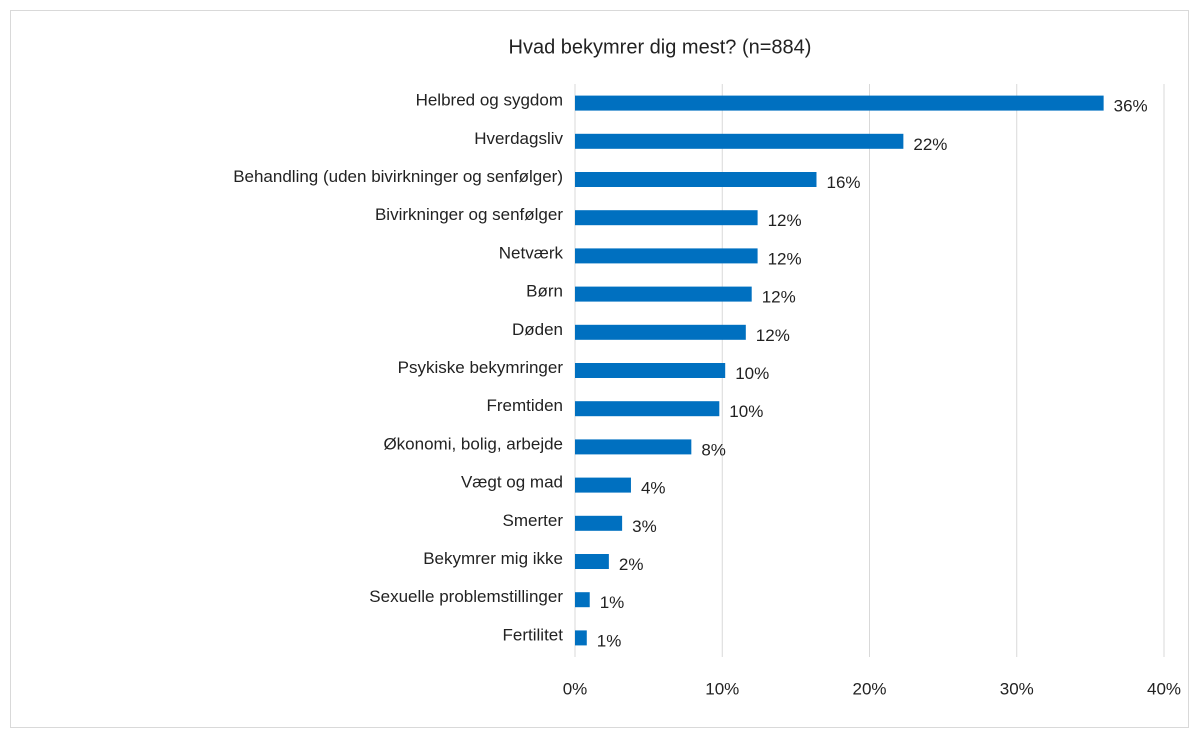 The height and width of the screenshot is (737, 1199). I want to click on x-tick-label: 30%, so click(1017, 688).